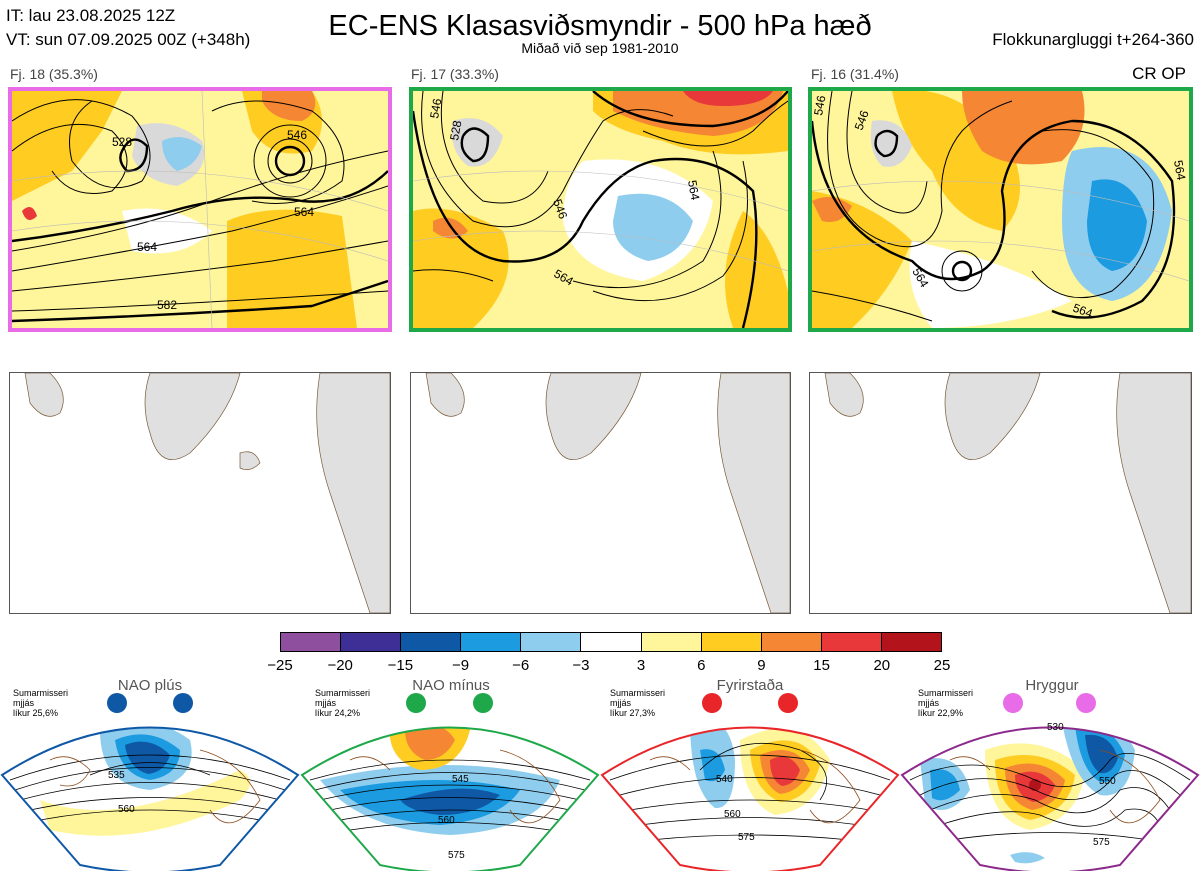 This screenshot has width=1200, height=871. Describe the element at coordinates (280, 665) in the screenshot. I see `colorbar-tick-label: −25` at that location.